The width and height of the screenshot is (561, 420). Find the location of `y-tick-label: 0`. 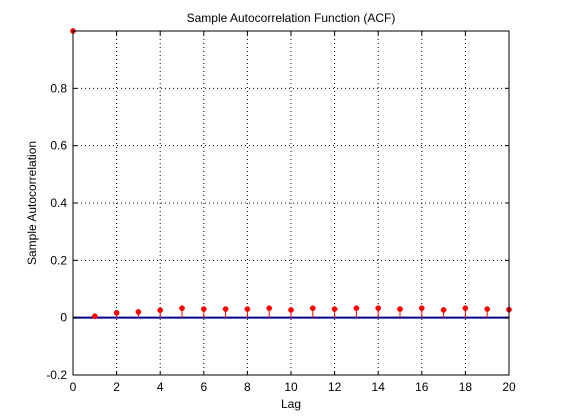

y-tick-label: 0 is located at coordinates (63, 318).